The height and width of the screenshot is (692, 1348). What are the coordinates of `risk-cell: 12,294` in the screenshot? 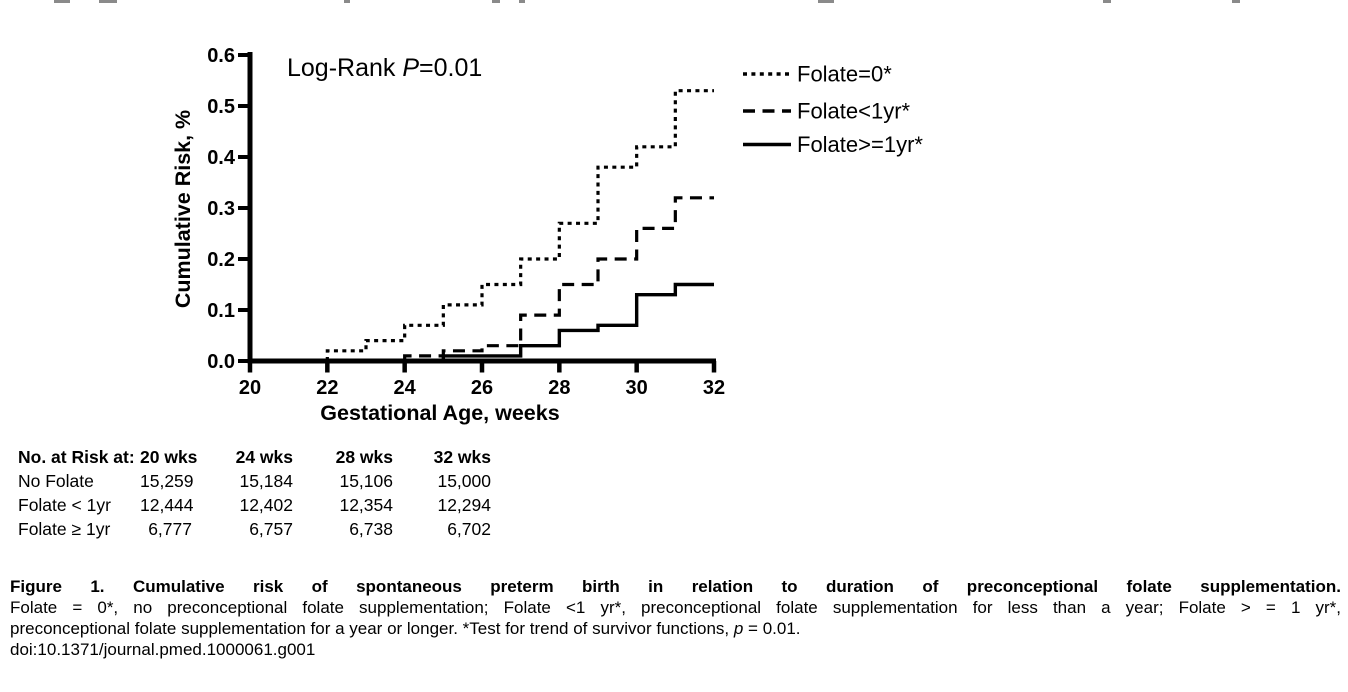 It's located at (464, 505).